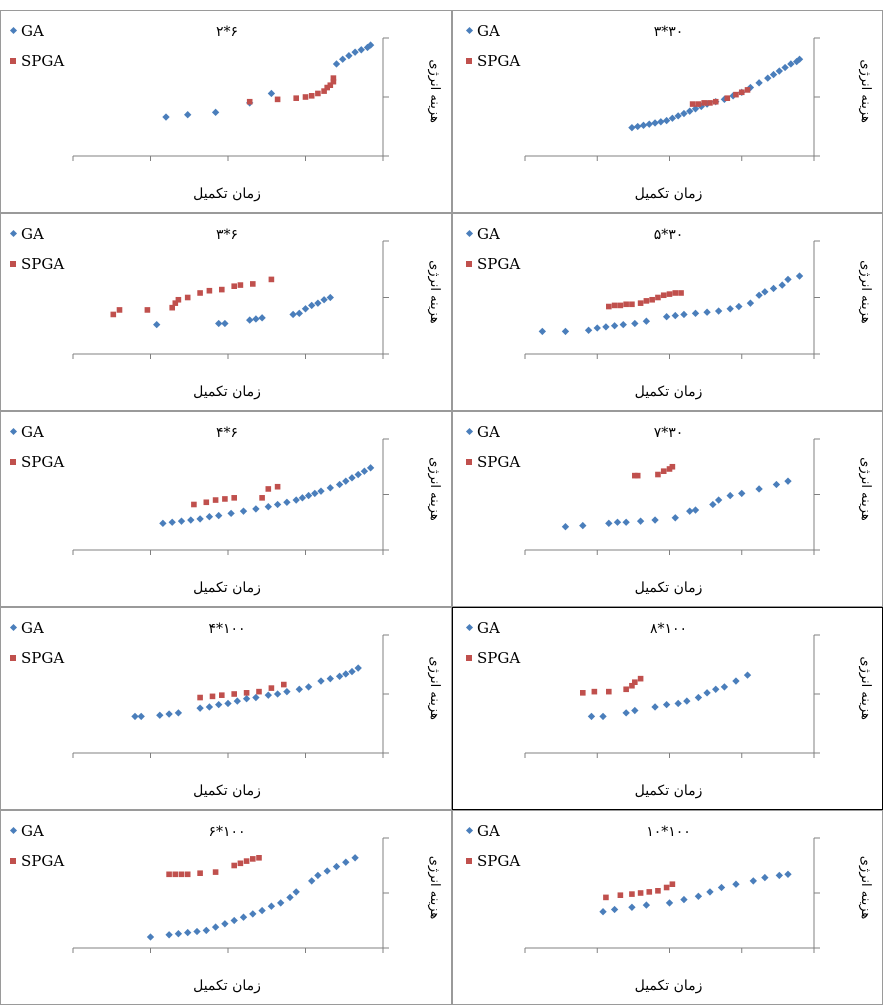  What do you see at coordinates (434, 91) in the screenshot?
I see `y-axis-label: هزینه انرژی` at bounding box center [434, 91].